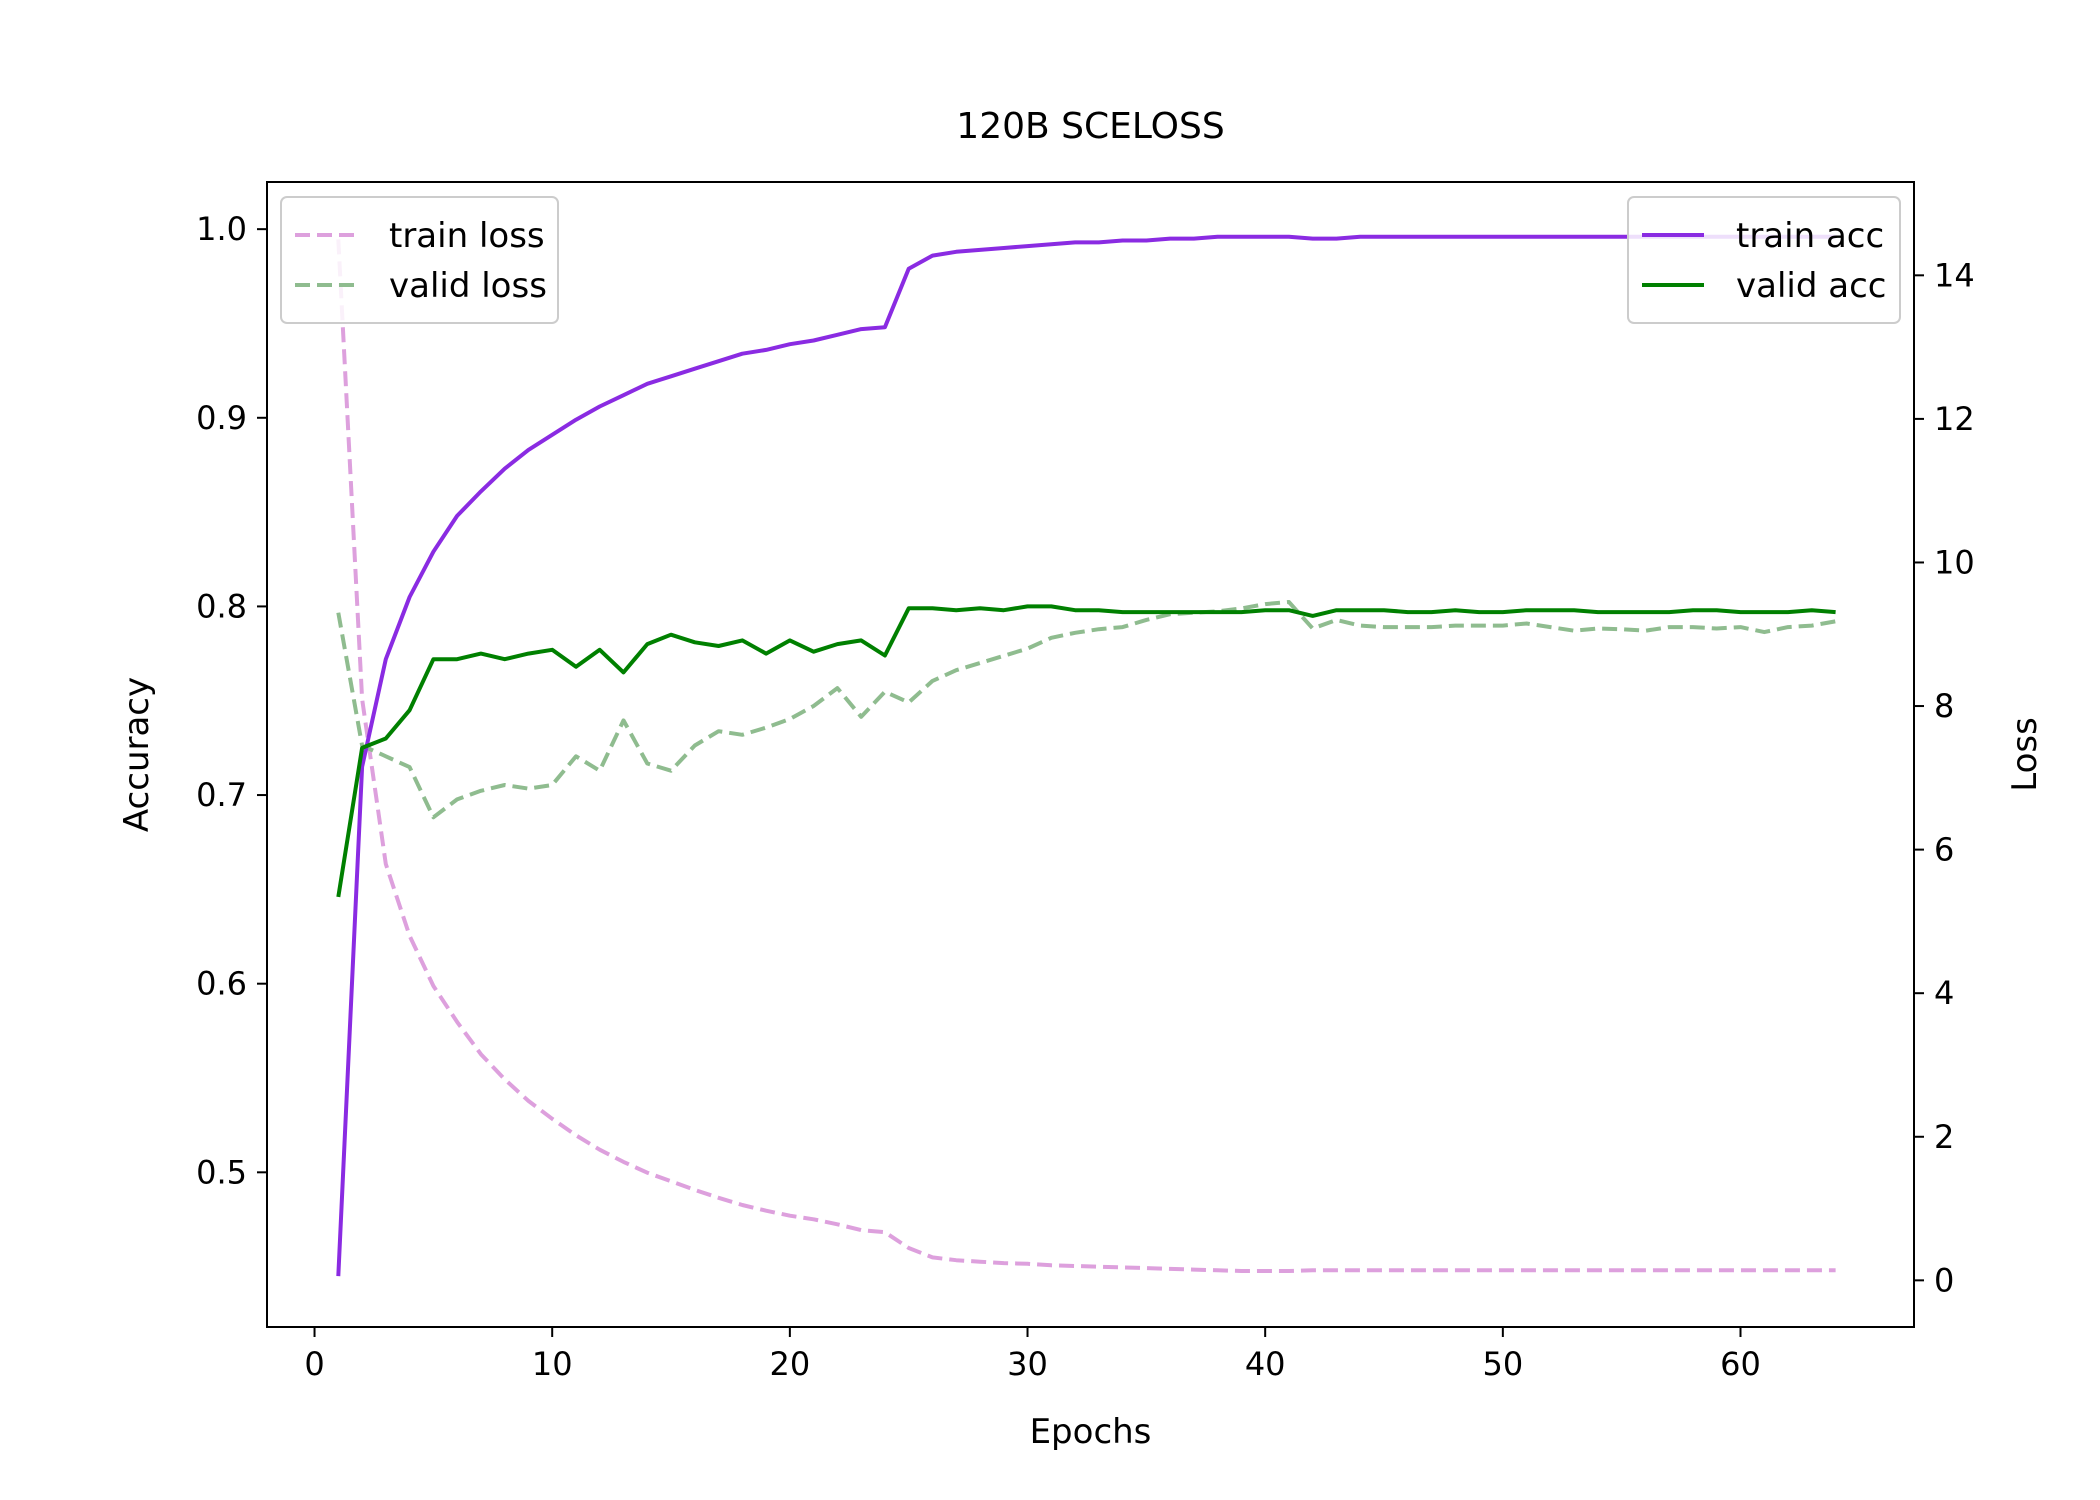 The width and height of the screenshot is (2100, 1500). What do you see at coordinates (1944, 993) in the screenshot?
I see `y-tick-label-right: 4` at bounding box center [1944, 993].